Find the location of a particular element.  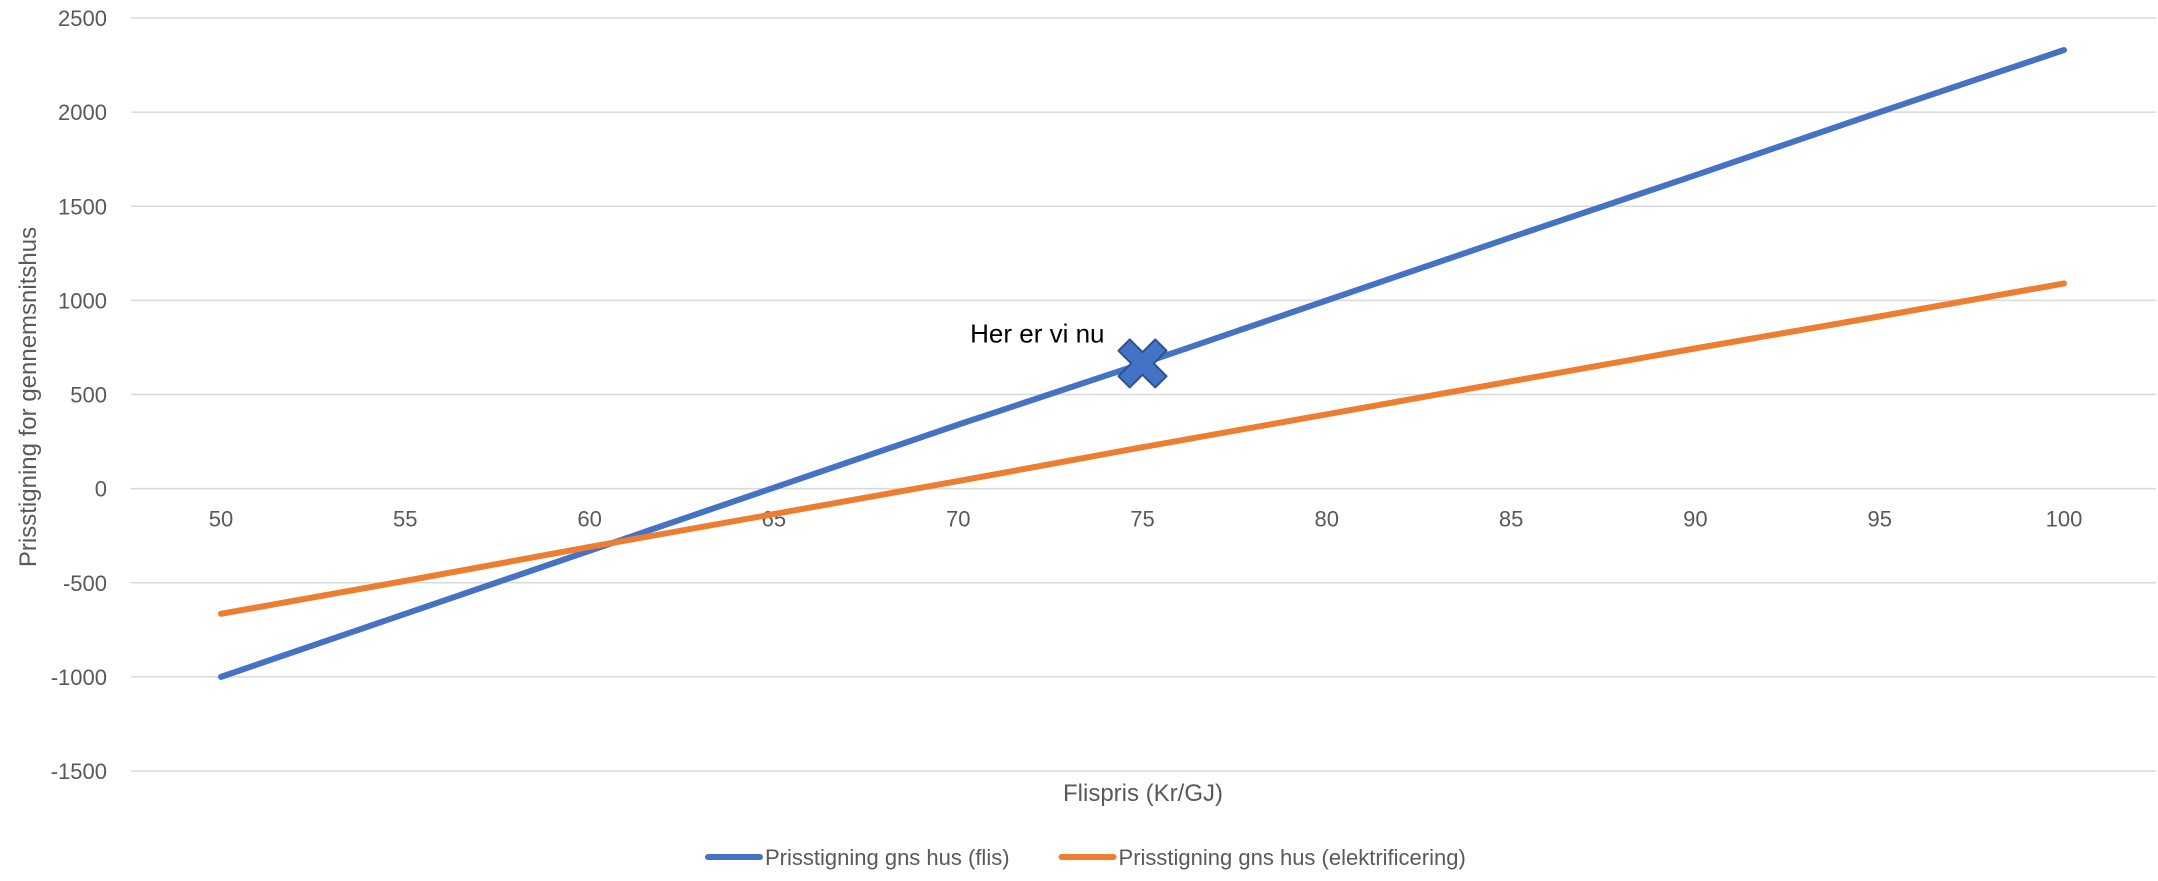

x-tick-label: 85 is located at coordinates (1511, 519).